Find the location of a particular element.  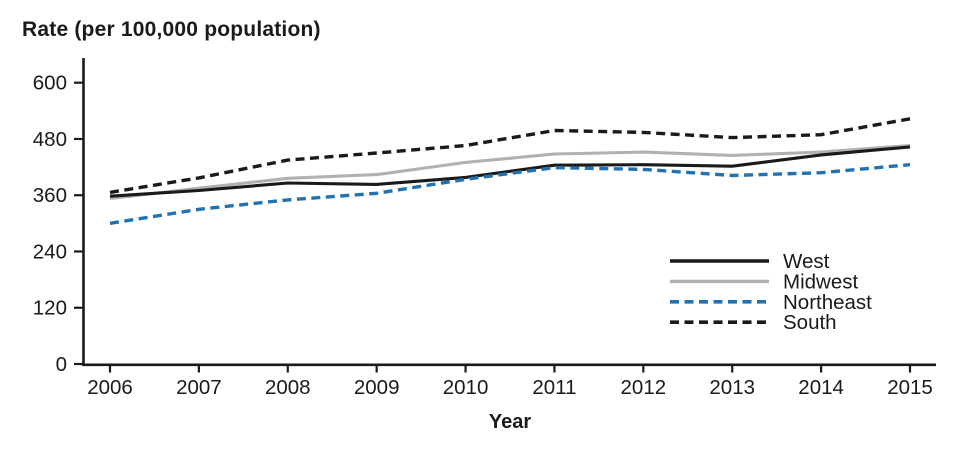

legend-label-west: West is located at coordinates (806, 261).